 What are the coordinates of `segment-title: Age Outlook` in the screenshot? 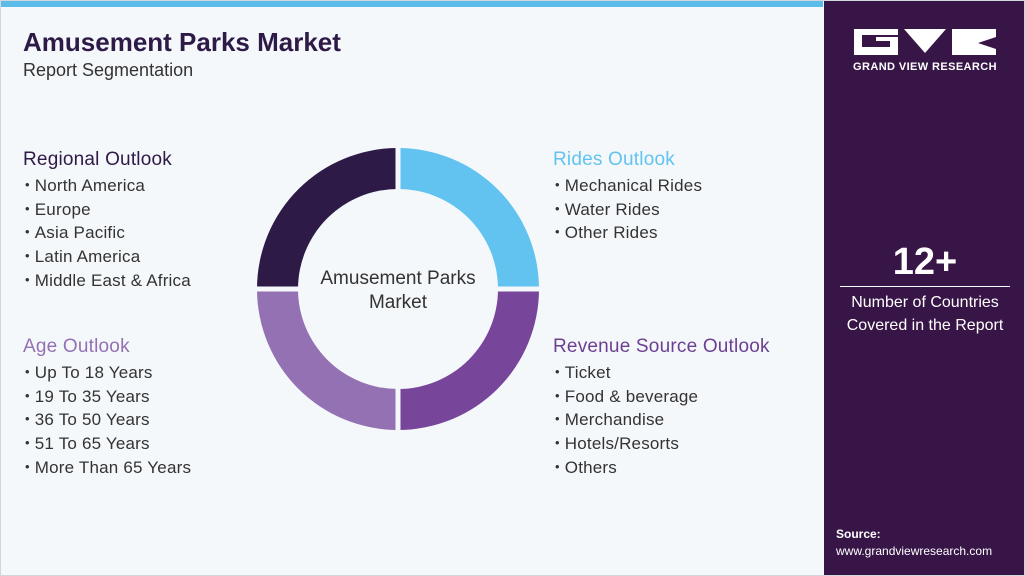 It's located at (76, 346).